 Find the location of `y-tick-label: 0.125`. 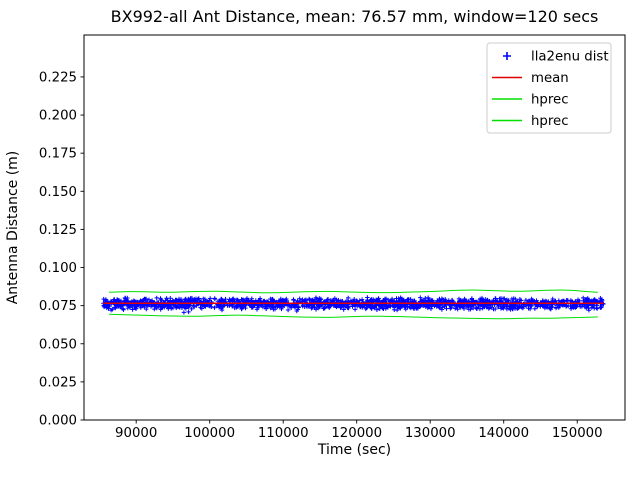

y-tick-label: 0.125 is located at coordinates (58, 230).